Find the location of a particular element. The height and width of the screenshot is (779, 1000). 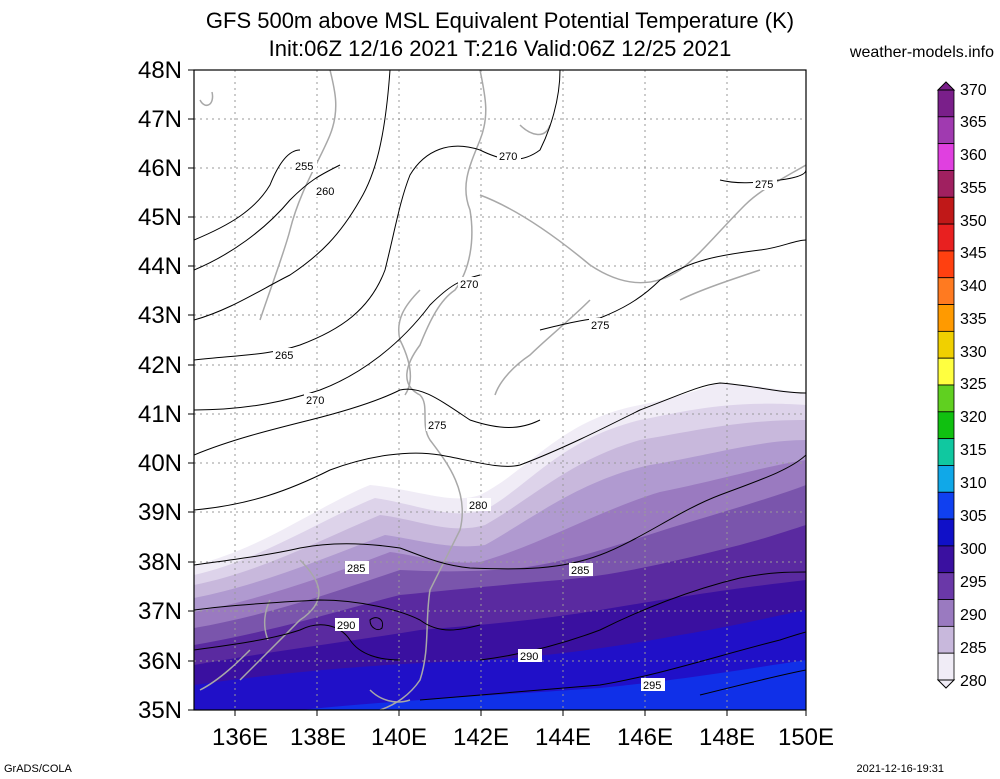

contour-label: 295 is located at coordinates (653, 685).